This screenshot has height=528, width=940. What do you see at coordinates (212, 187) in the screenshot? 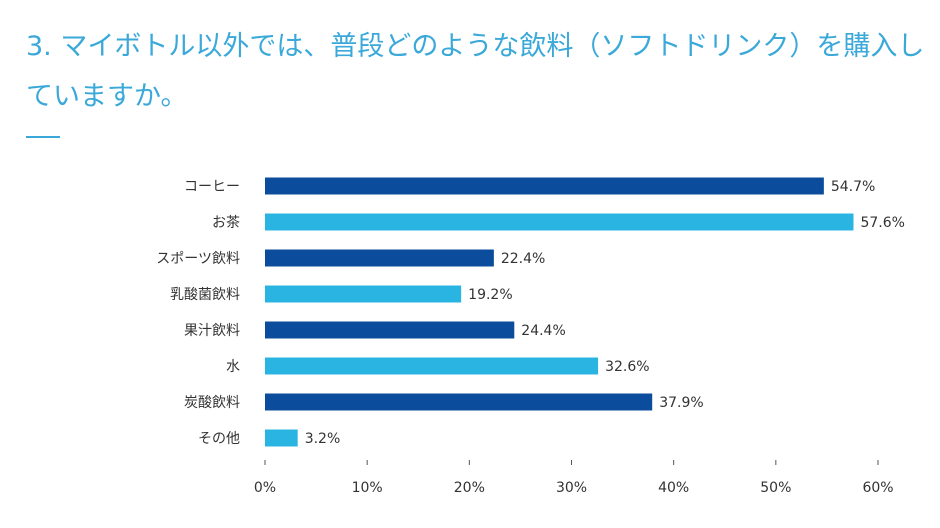
I see `category-label: コーヒー` at bounding box center [212, 187].